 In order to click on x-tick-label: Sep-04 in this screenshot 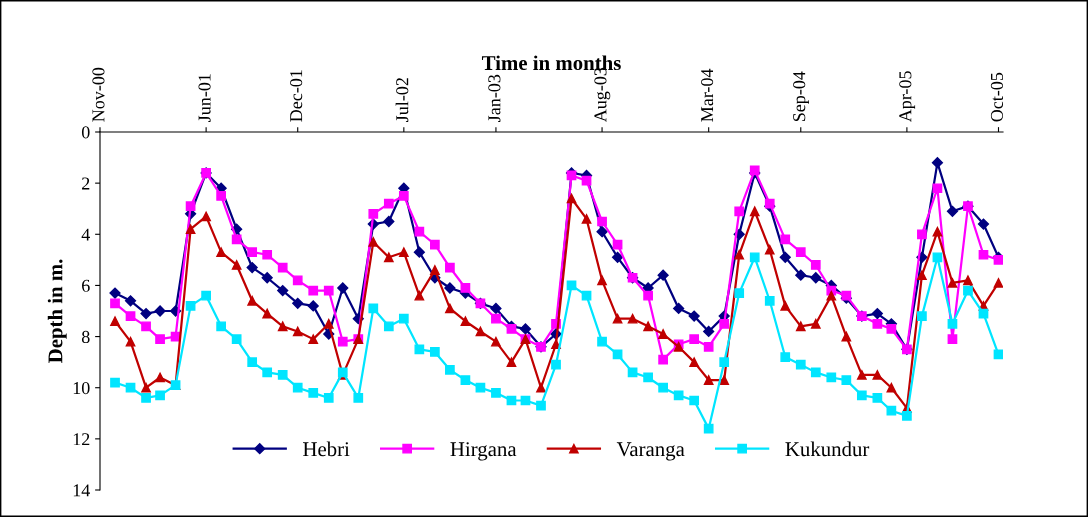, I will do `click(801, 96)`.